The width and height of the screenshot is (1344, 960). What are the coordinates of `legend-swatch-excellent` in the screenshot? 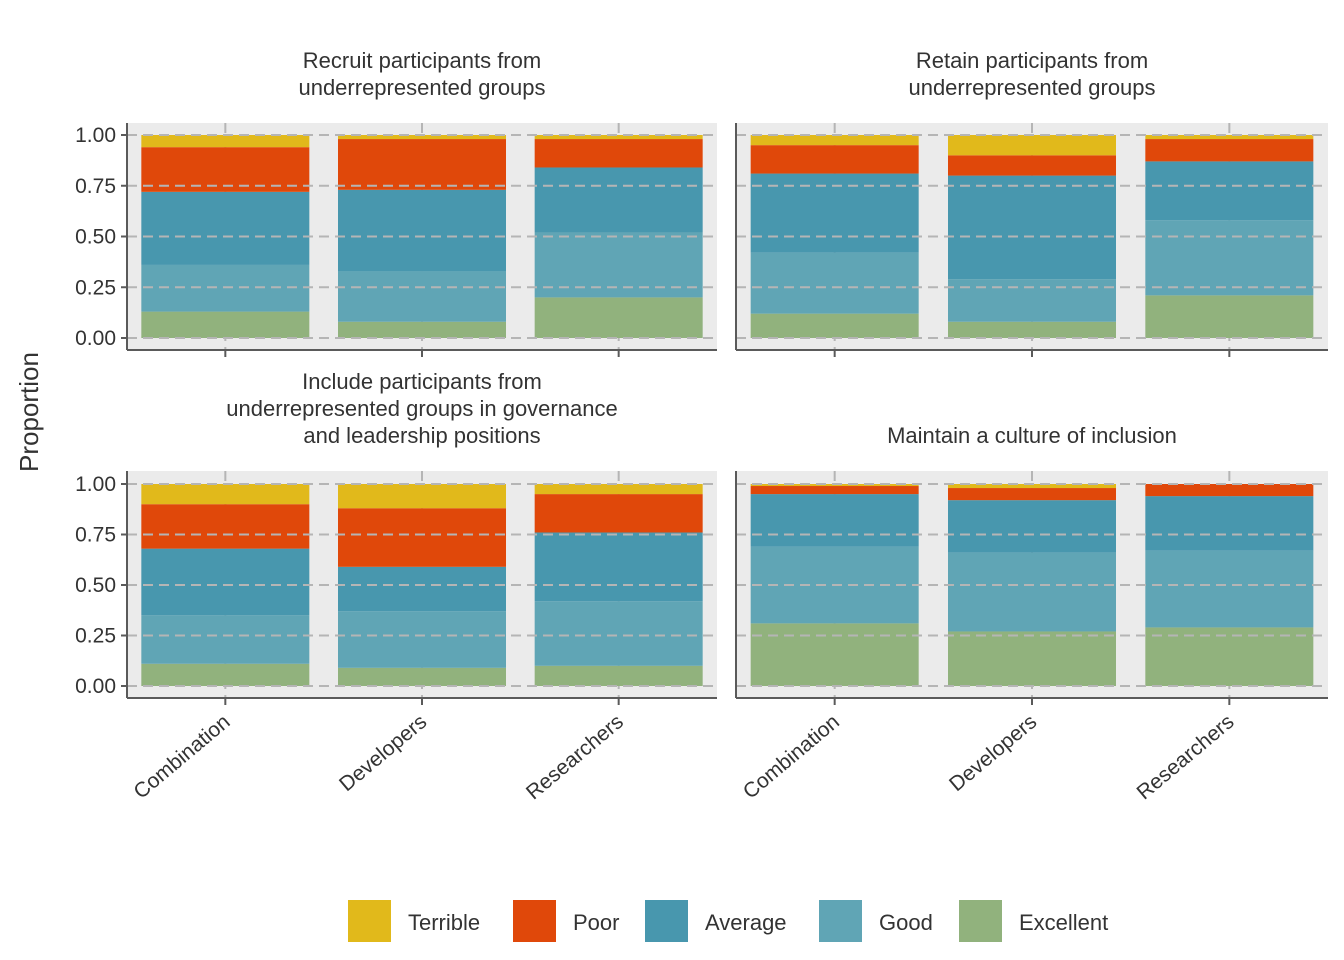 It's located at (980, 921).